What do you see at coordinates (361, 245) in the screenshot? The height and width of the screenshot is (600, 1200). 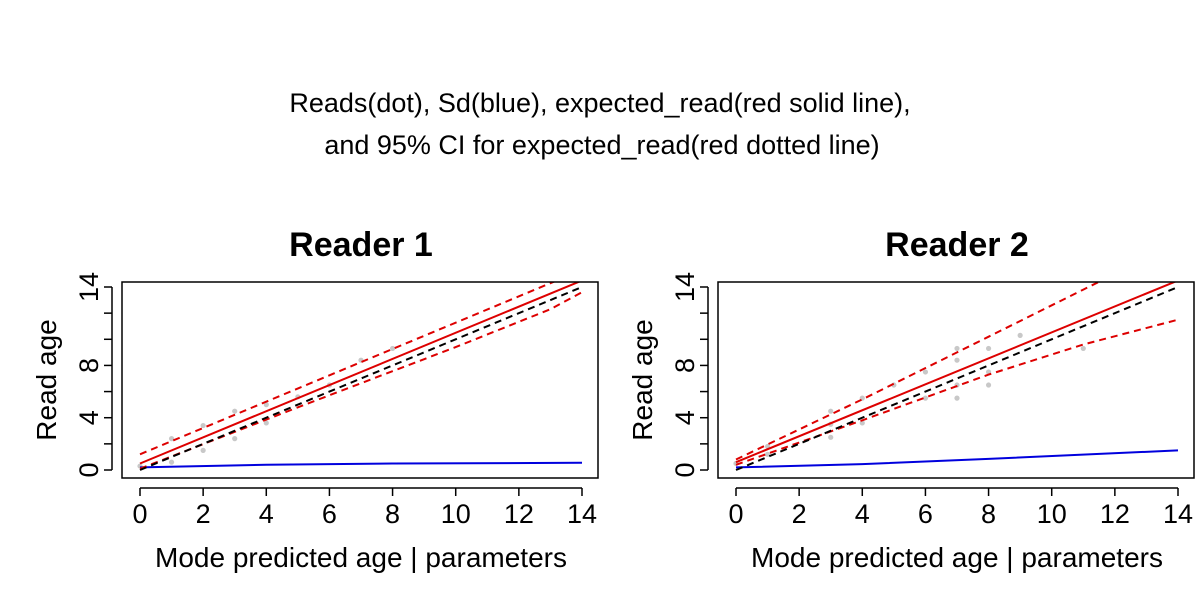 I see `panel-title: Reader 1` at bounding box center [361, 245].